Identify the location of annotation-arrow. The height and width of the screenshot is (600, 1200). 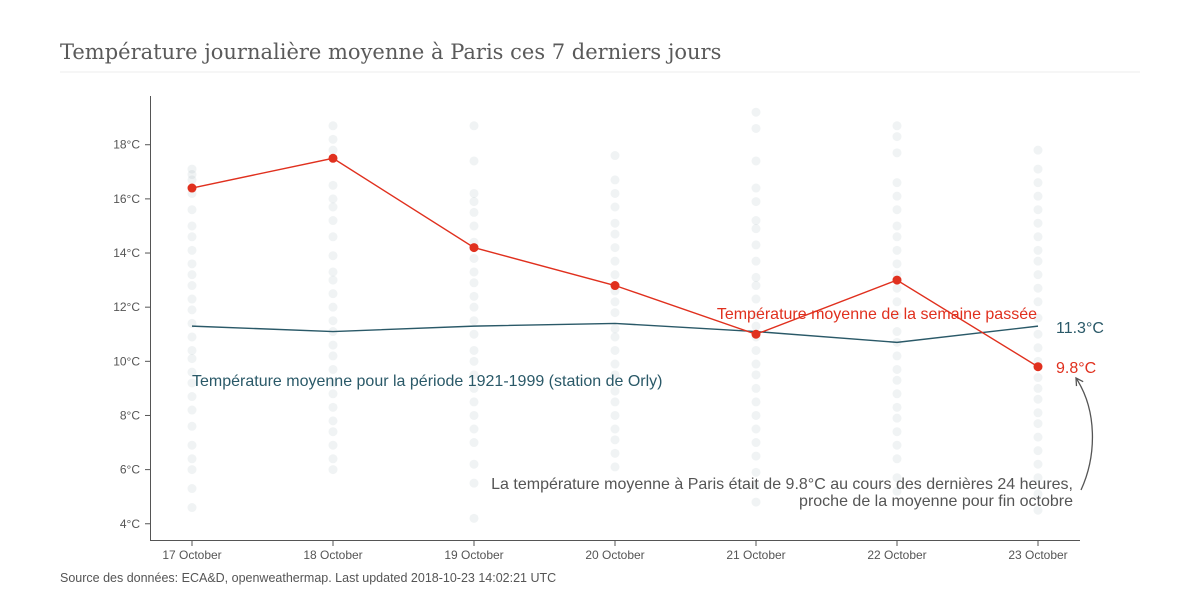
(1084, 433).